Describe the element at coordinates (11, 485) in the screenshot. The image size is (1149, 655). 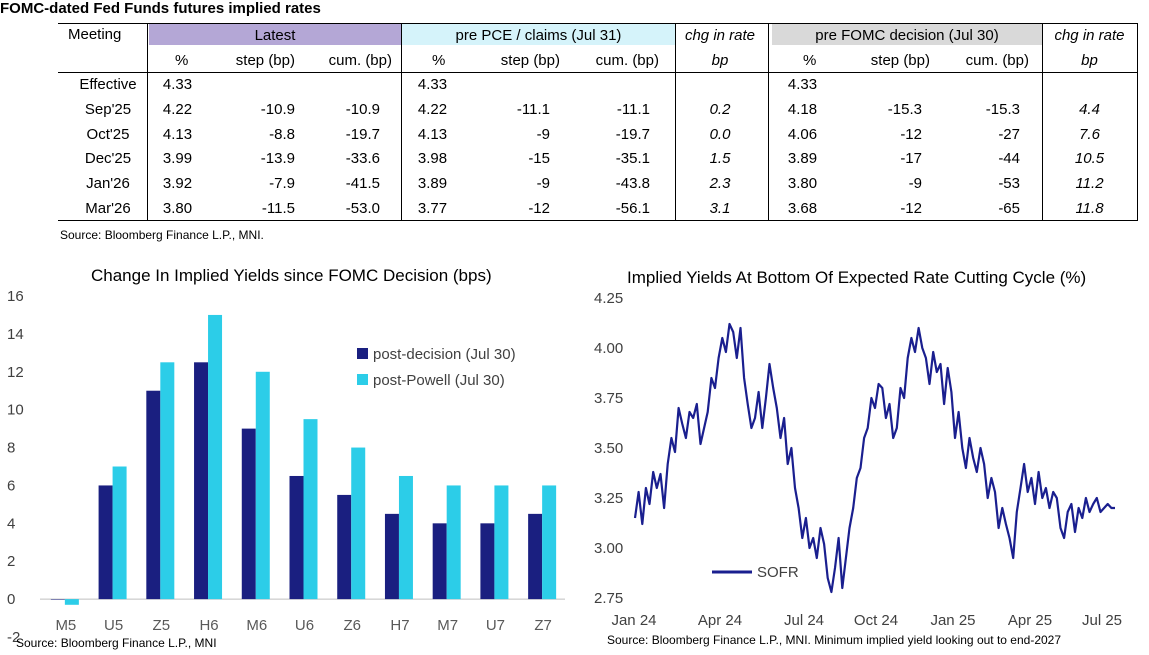
I see `y-tick-label: 6` at that location.